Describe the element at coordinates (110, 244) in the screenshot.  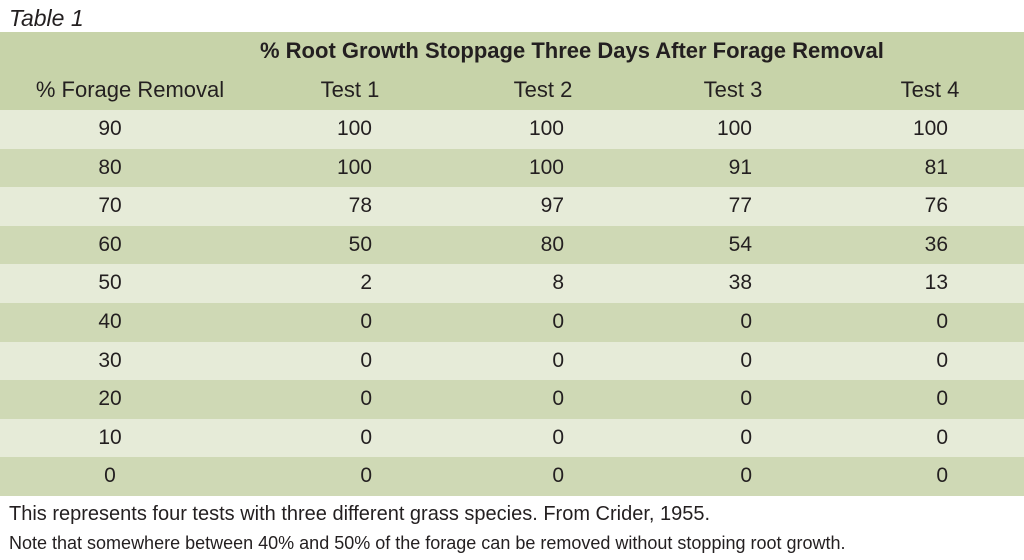
I see `cell-forage-removal: 60` at that location.